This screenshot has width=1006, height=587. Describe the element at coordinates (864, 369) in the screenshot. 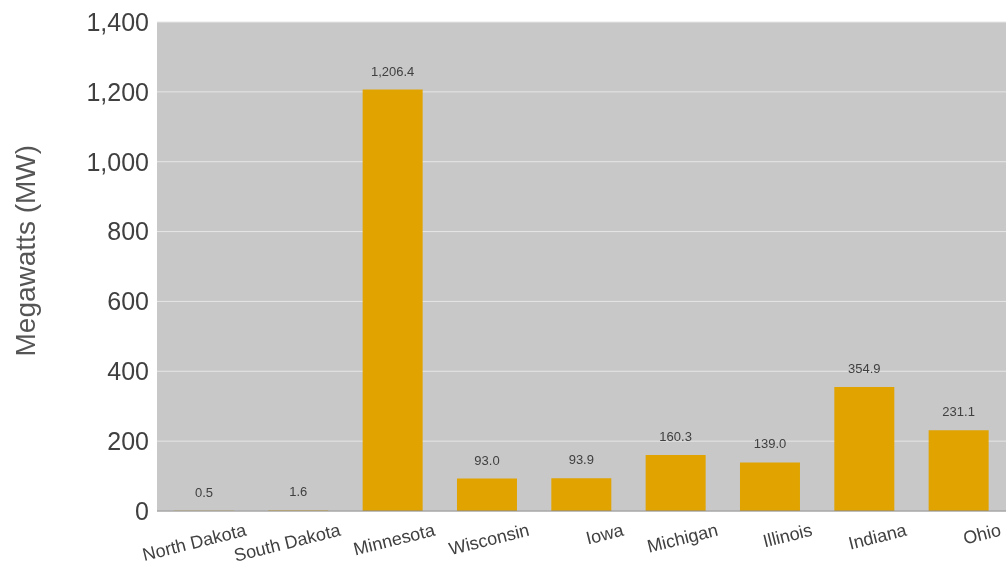

I see `data-label: 354.9` at that location.